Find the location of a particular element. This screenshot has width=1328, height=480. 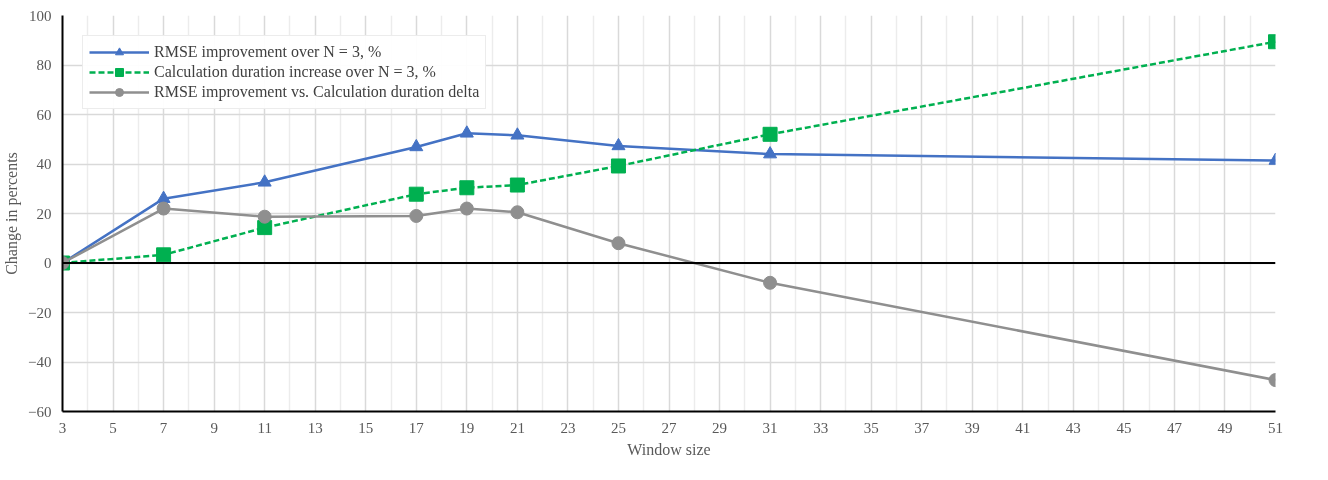

y-tick-label: −40 is located at coordinates (40, 362).